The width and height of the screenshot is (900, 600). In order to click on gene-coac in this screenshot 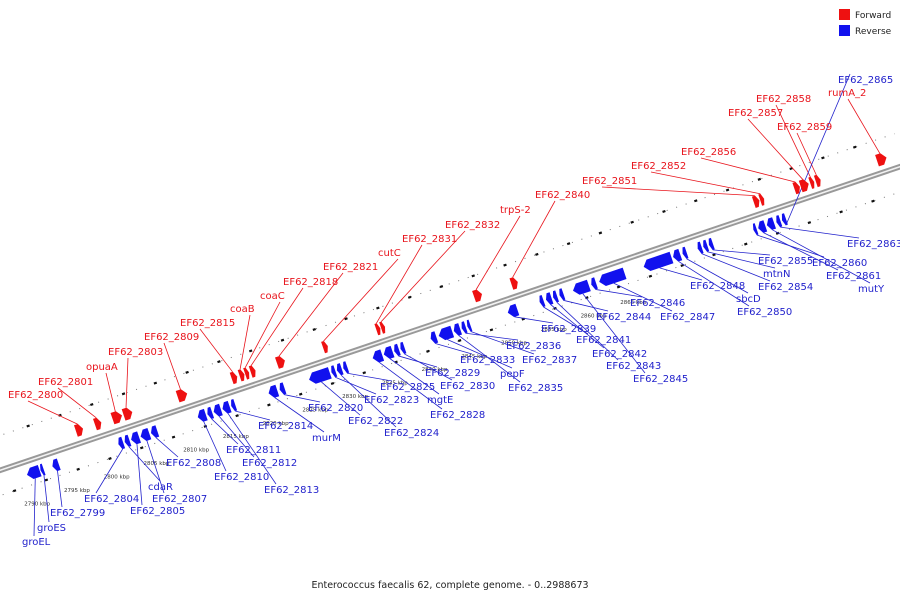, I will do `click(246, 373)`.